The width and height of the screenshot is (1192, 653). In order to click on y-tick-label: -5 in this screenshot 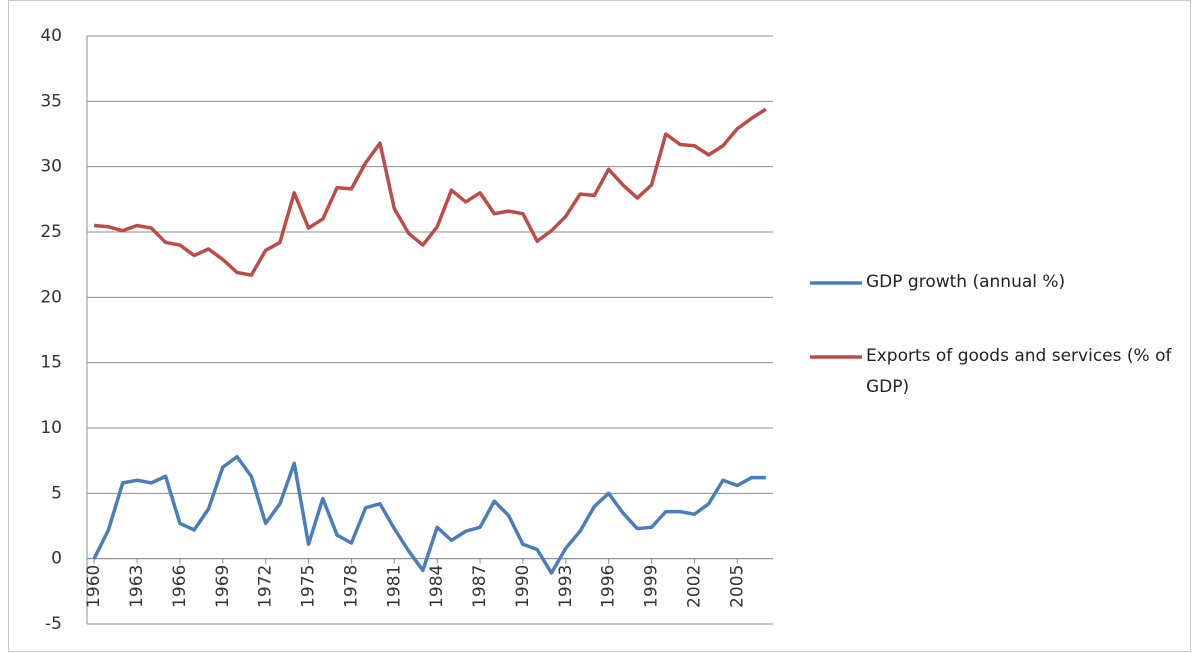, I will do `click(53, 624)`.